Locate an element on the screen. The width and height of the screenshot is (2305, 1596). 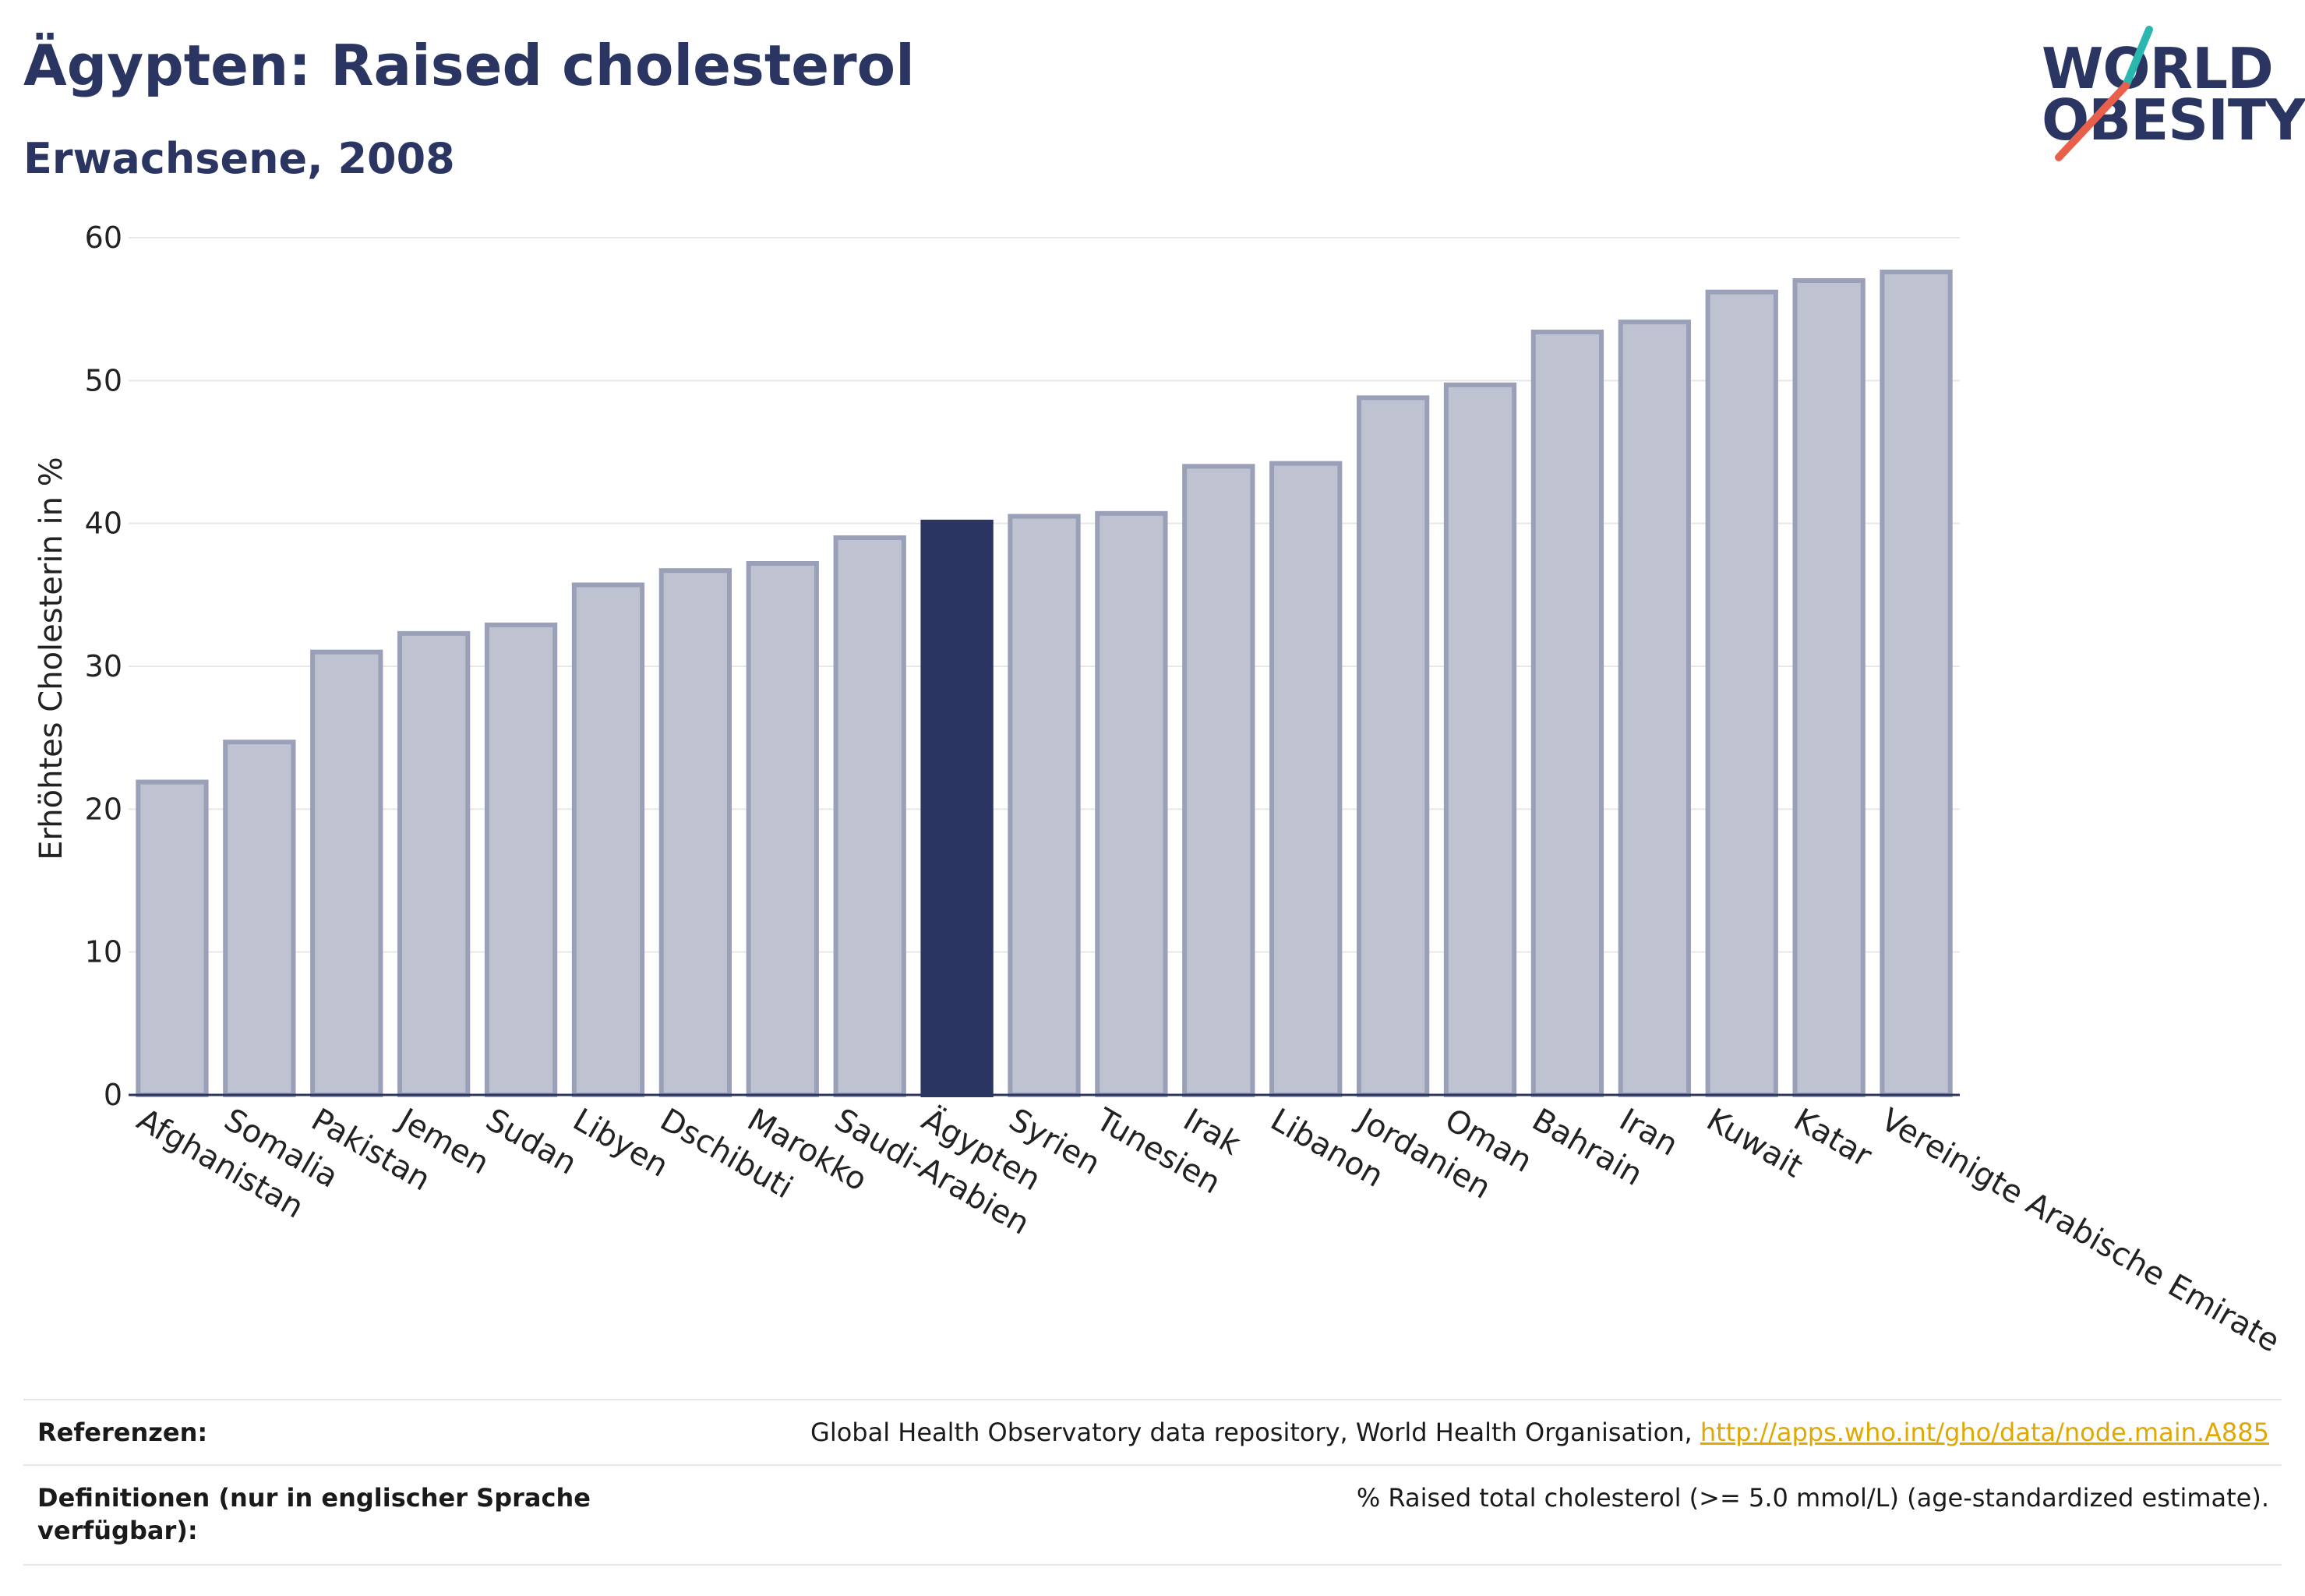
references-label: Referenzen: is located at coordinates (122, 1432).